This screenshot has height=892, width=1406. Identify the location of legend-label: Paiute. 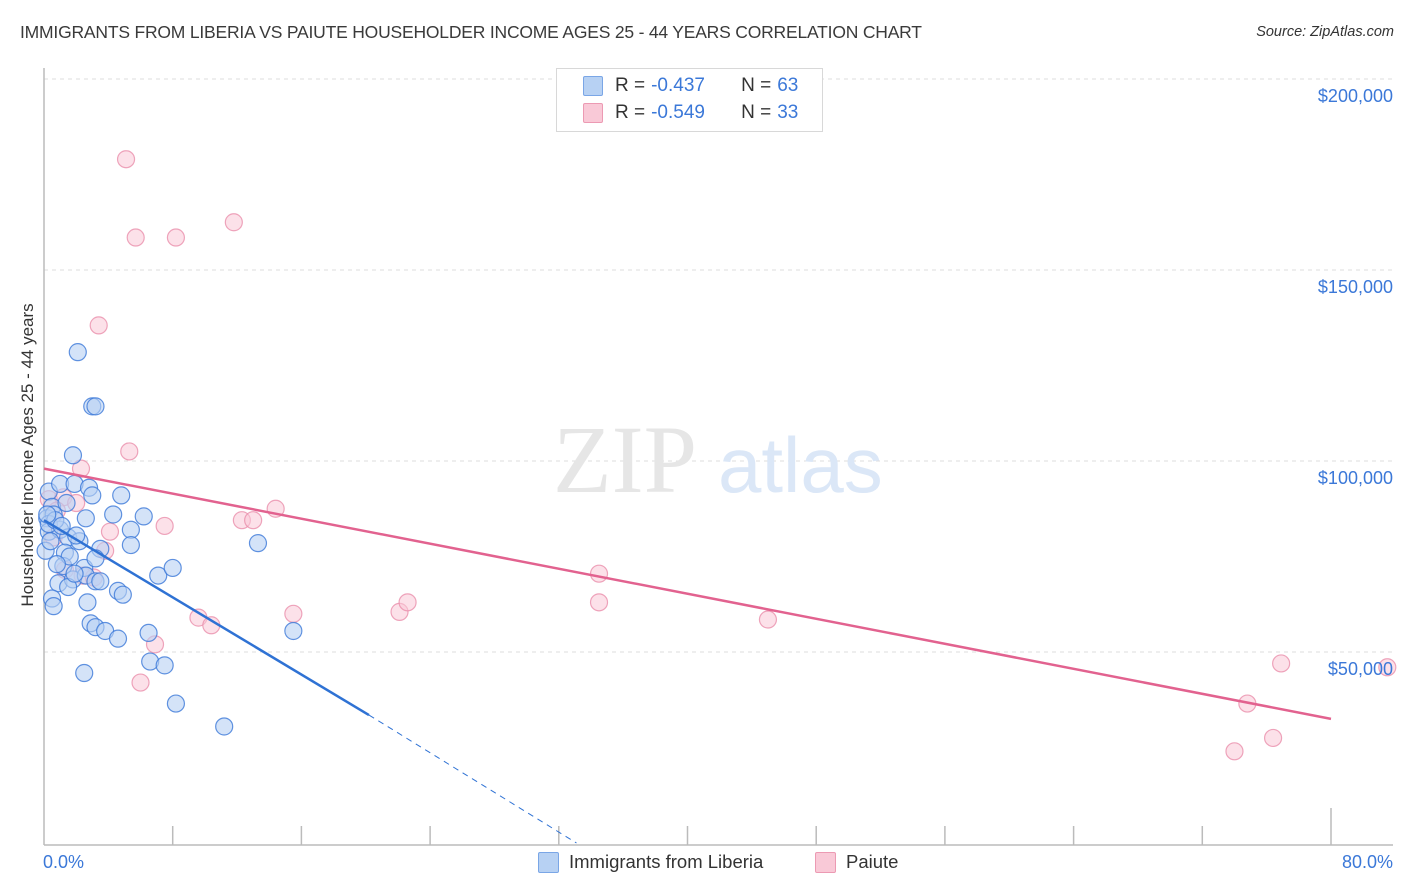
(872, 861).